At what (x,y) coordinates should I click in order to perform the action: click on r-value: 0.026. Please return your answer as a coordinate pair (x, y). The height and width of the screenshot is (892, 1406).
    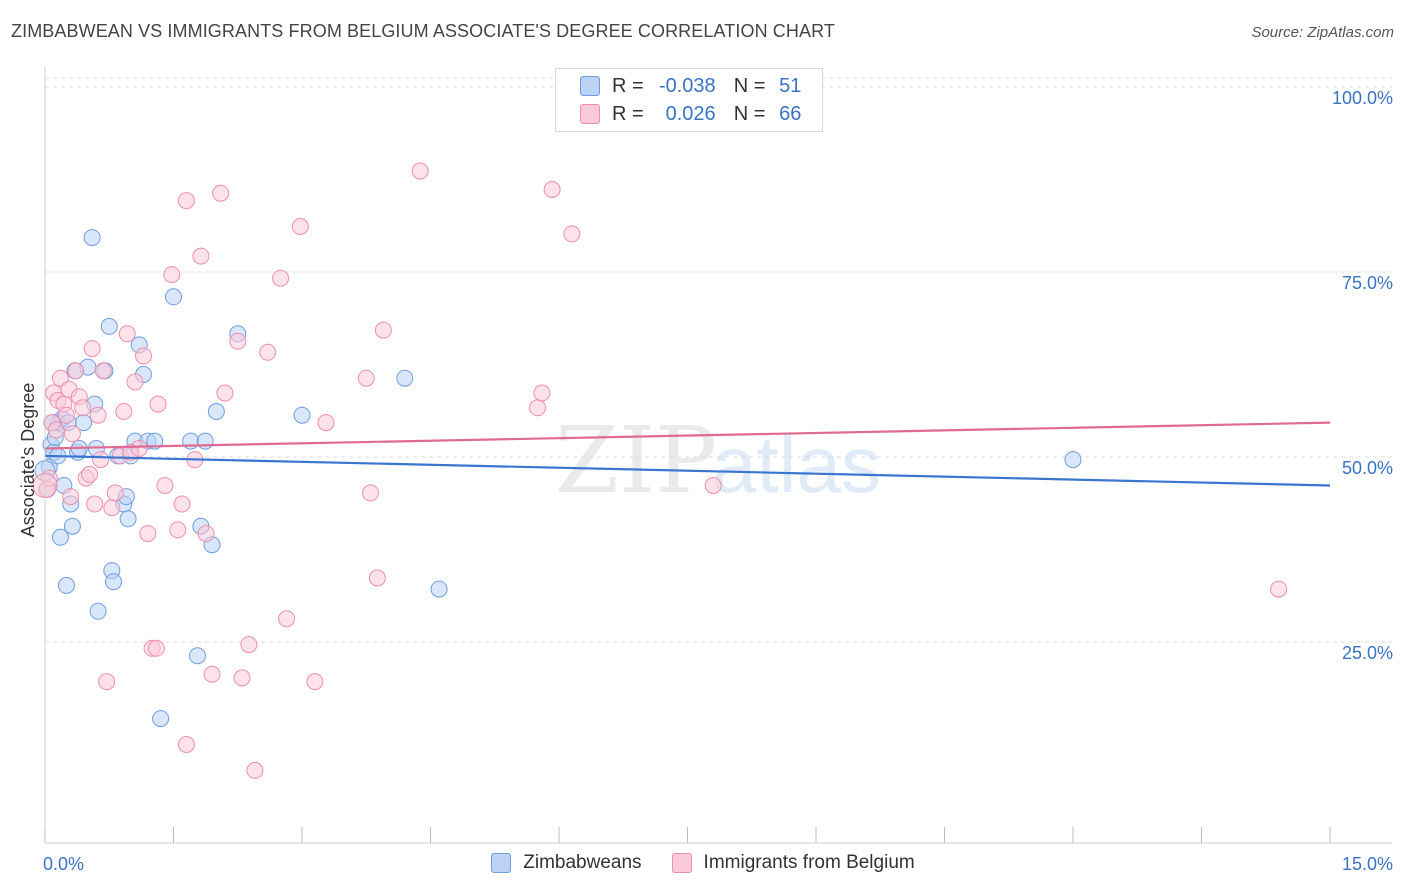
    Looking at the image, I should click on (690, 113).